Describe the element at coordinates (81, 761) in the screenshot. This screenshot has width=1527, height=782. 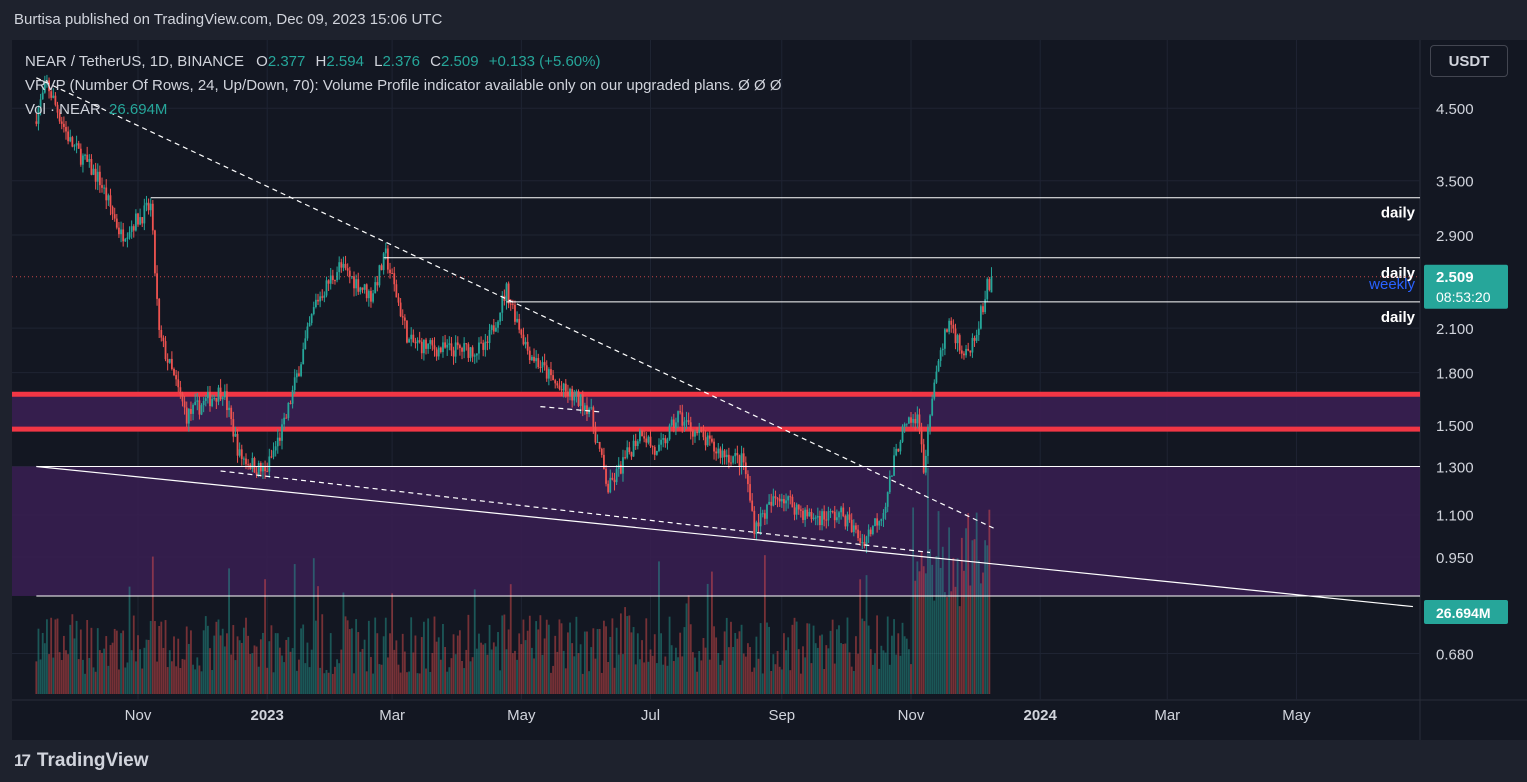
I see `tradingview-logo: 17 TradingView` at that location.